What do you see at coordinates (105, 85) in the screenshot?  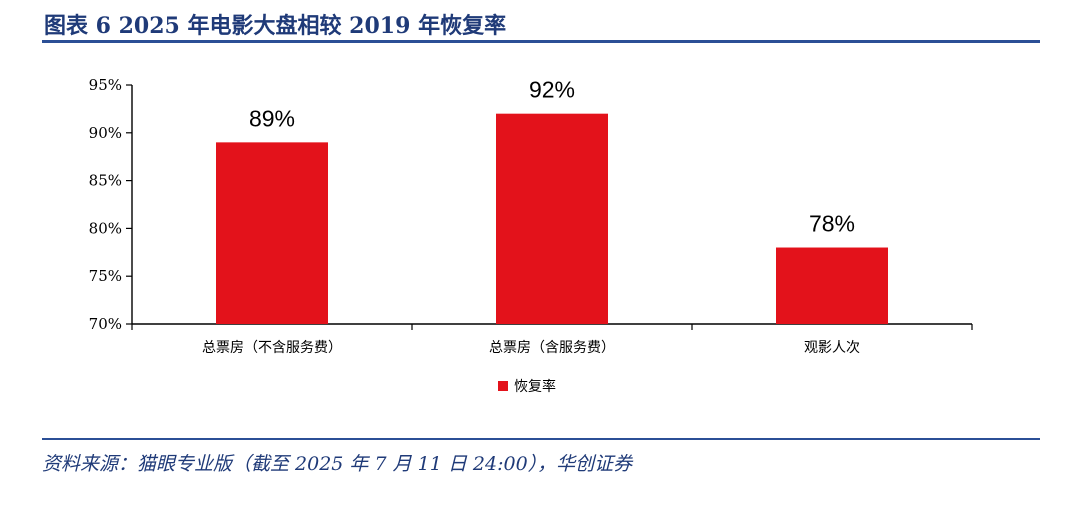 I see `y-tick-label: 95%` at bounding box center [105, 85].